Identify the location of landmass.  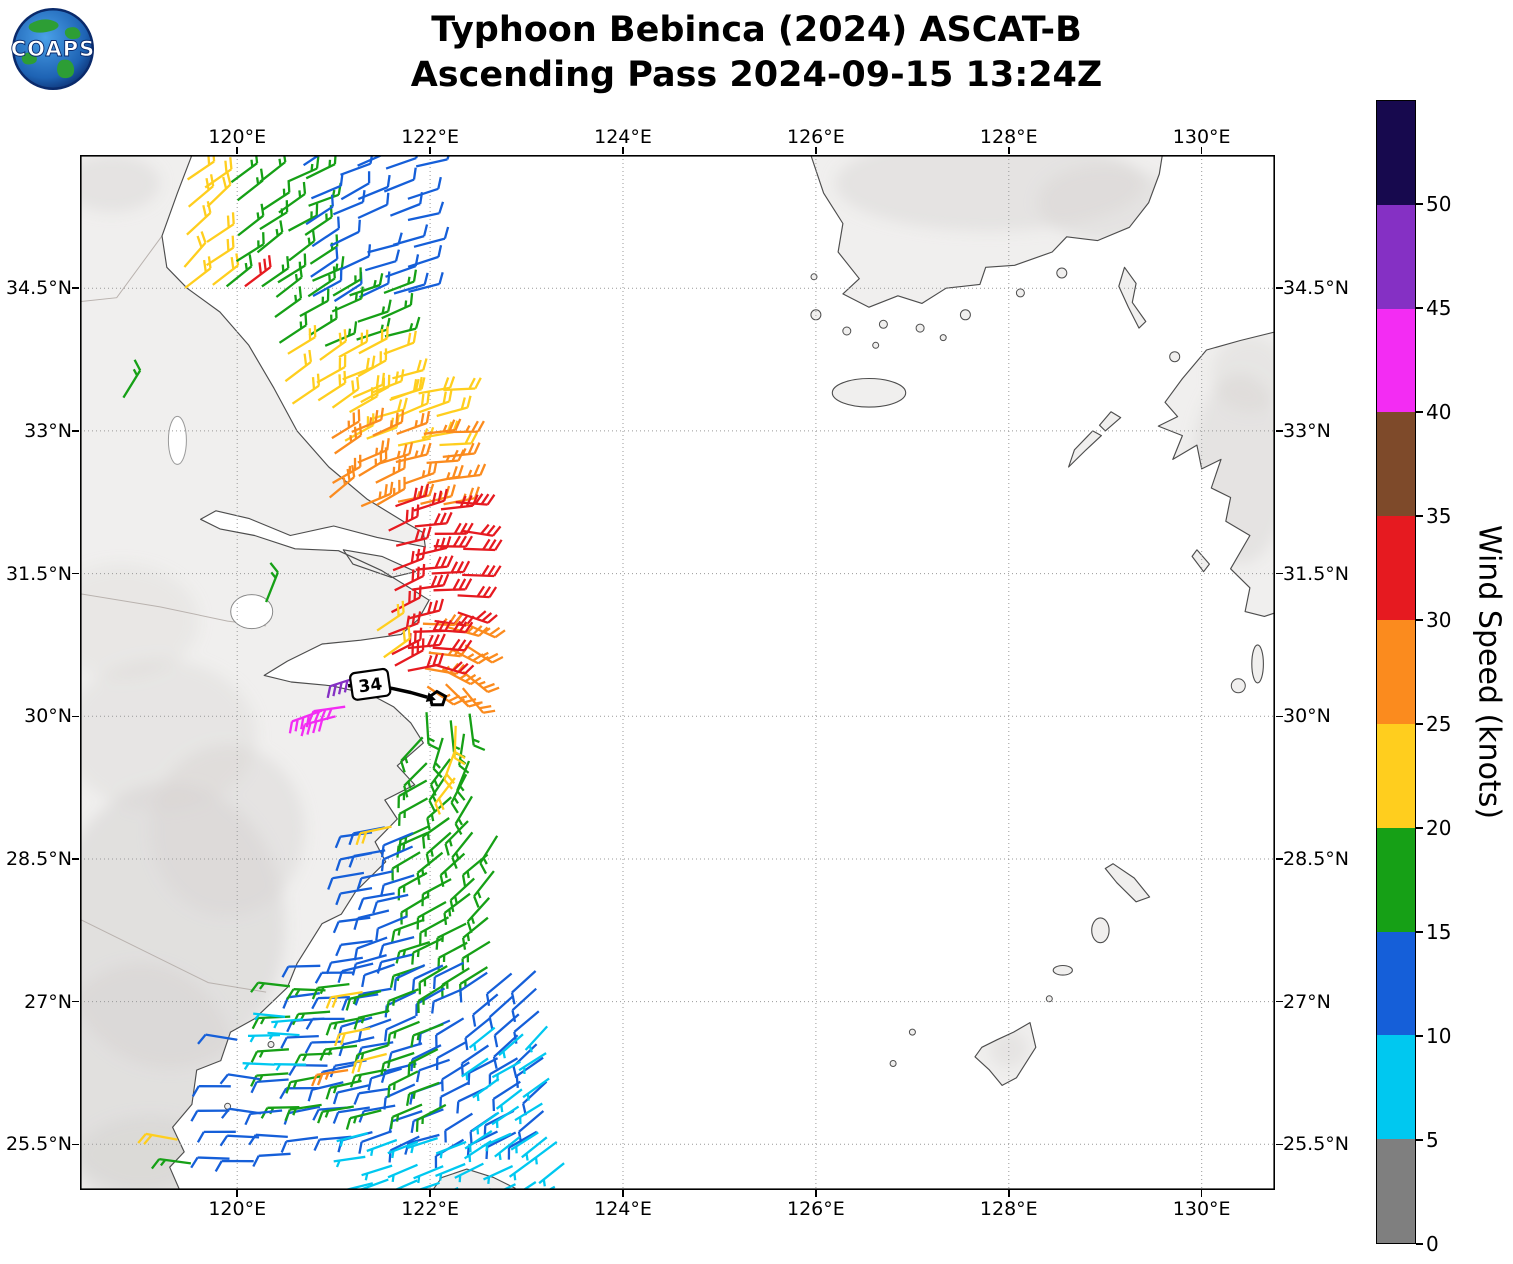
(1085, 448).